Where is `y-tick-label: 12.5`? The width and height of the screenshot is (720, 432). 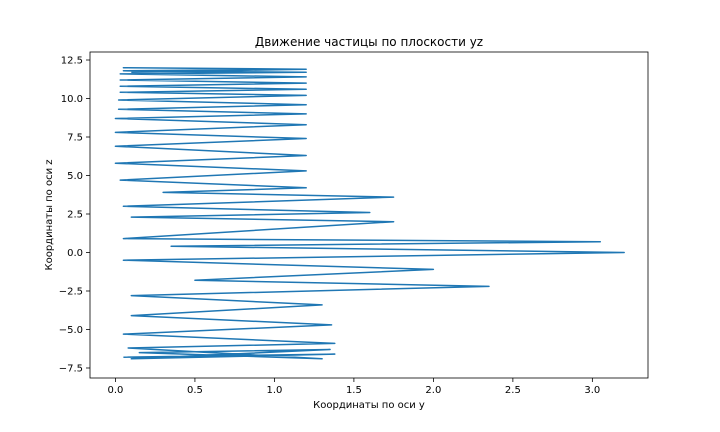
y-tick-label: 12.5 is located at coordinates (72, 61).